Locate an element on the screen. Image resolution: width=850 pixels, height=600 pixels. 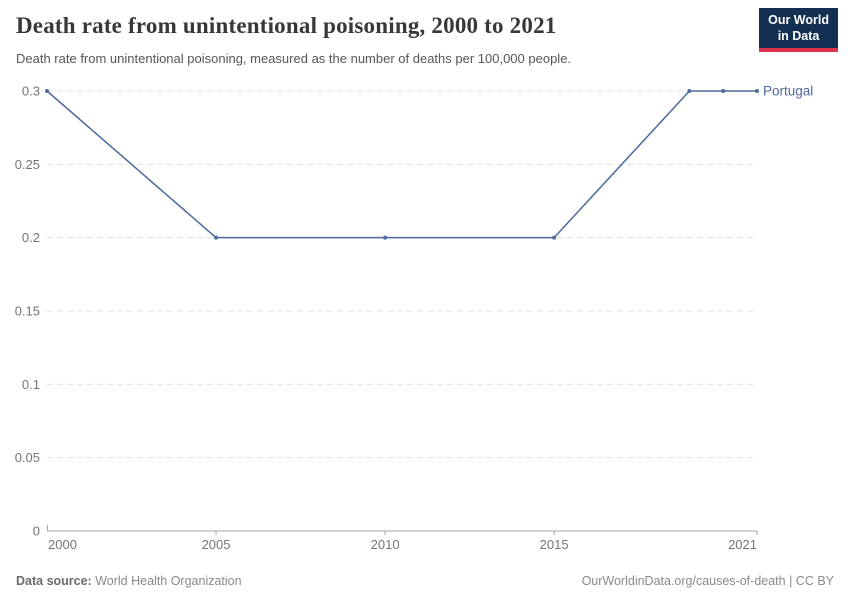
y-tick-label: 0.3 is located at coordinates (31, 91).